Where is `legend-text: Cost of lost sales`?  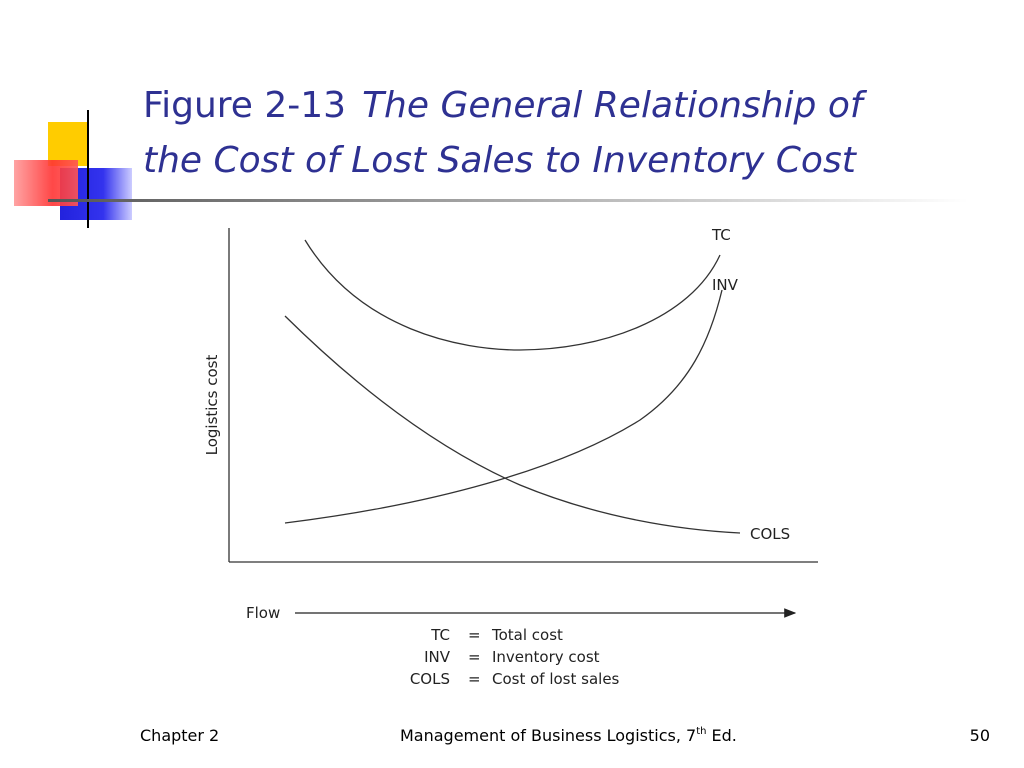
legend-text: Cost of lost sales is located at coordinates (556, 679).